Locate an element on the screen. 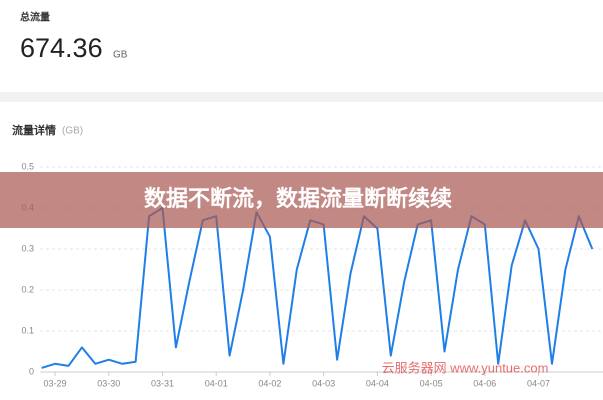 This screenshot has width=603, height=400. x-tick-label: 04-05 is located at coordinates (431, 383).